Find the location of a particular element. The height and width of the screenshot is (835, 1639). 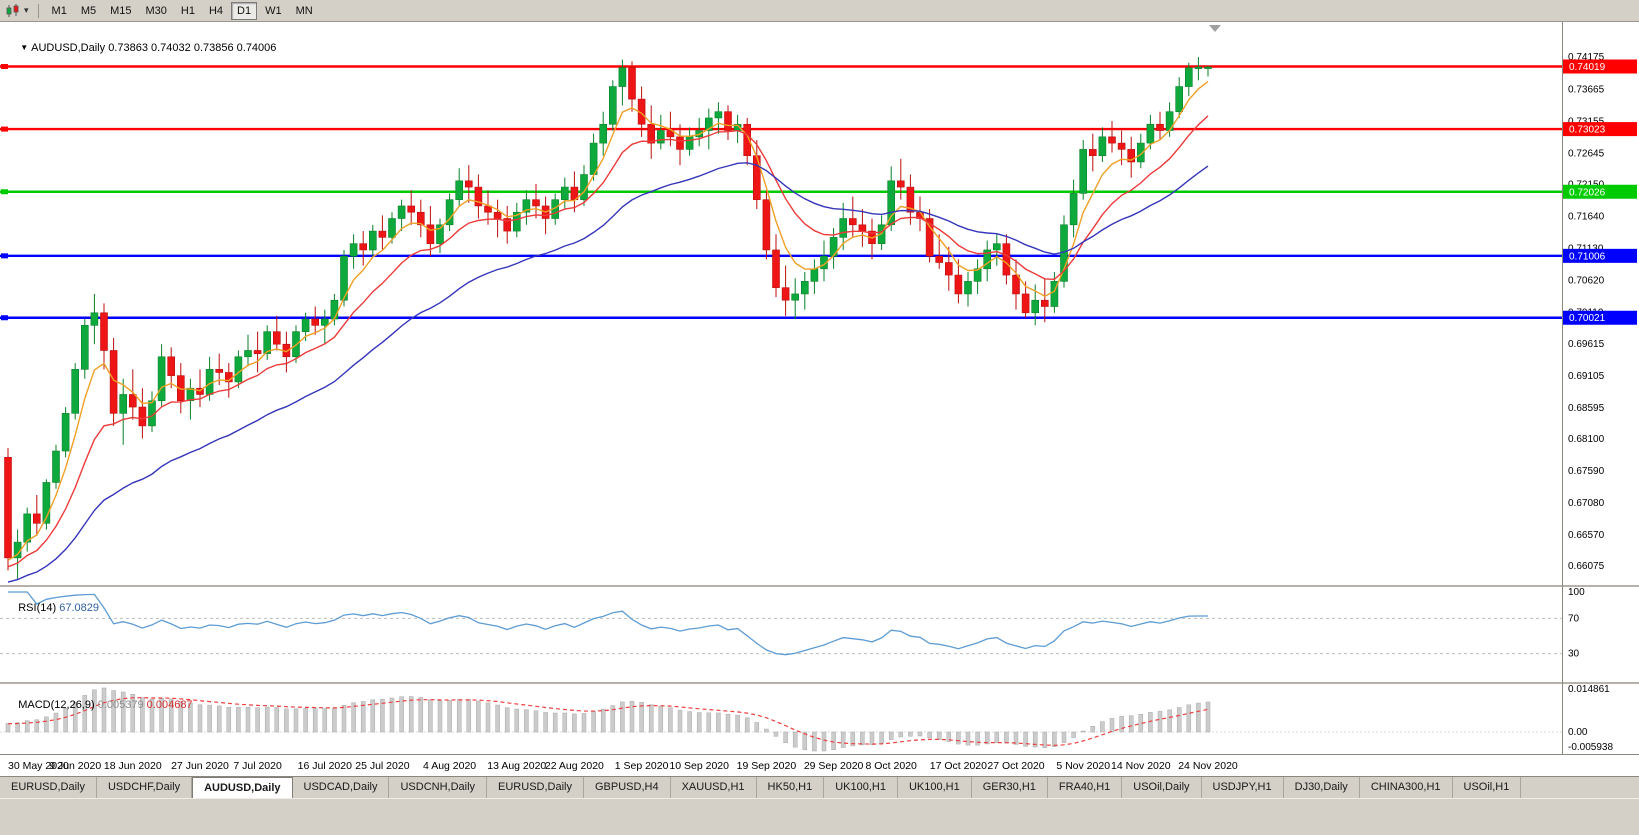

svg-text: 0.70021 is located at coordinates (1587, 318).